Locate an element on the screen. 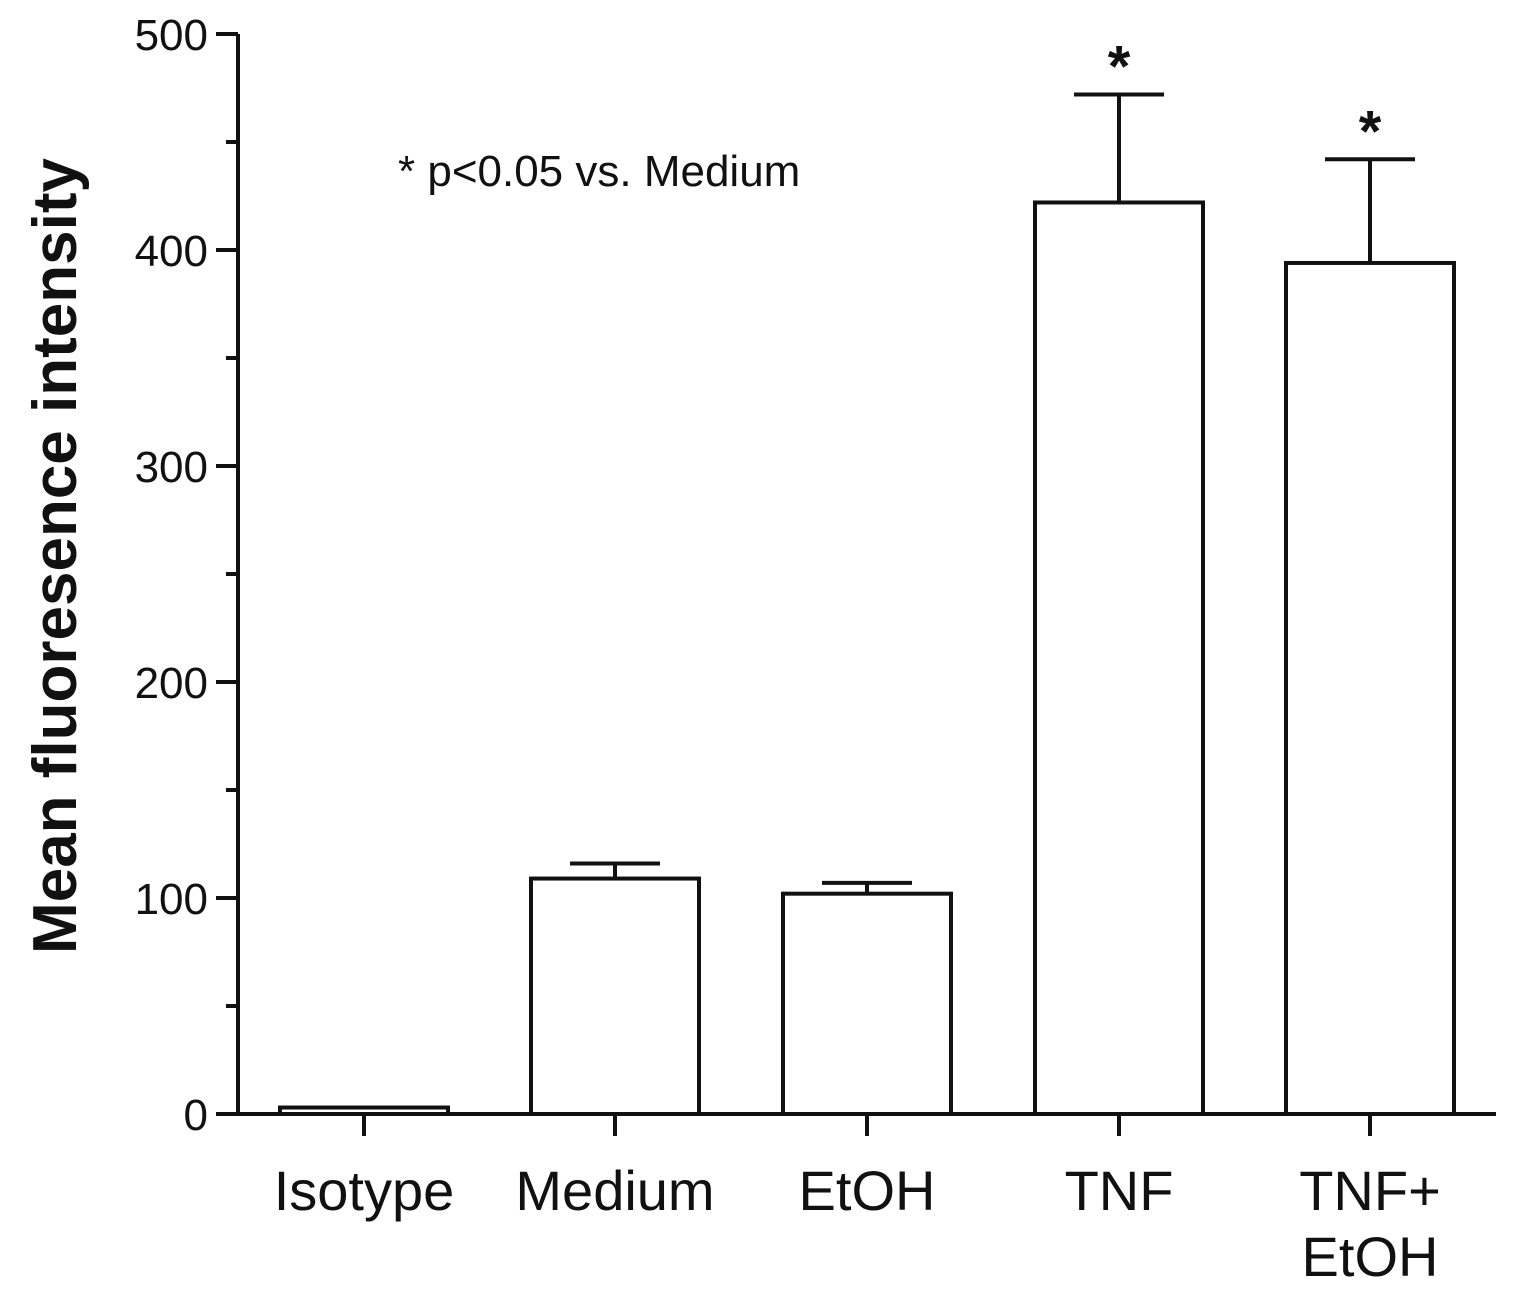  y-tick-label-100: 100 is located at coordinates (171, 899).